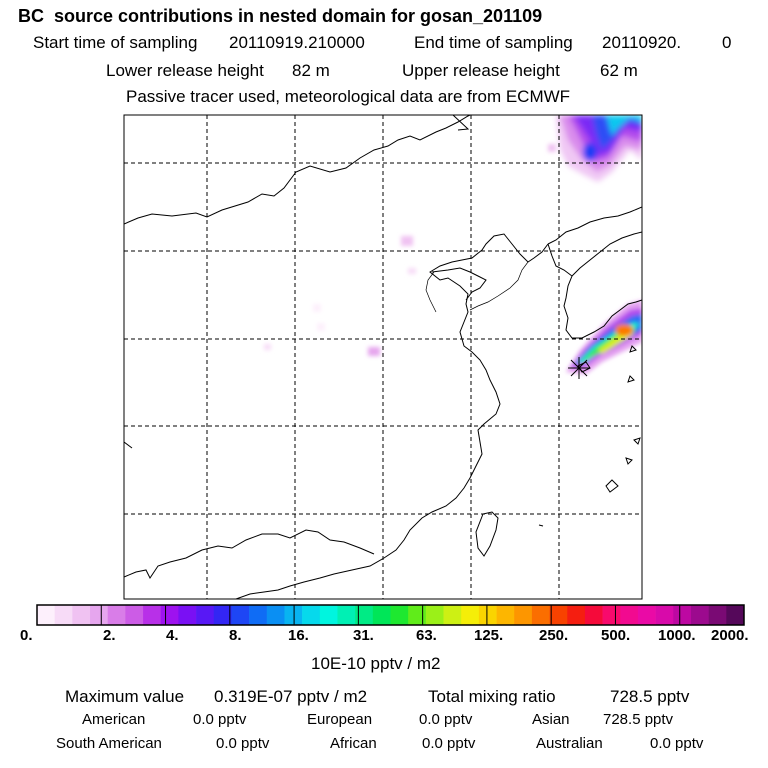  What do you see at coordinates (235, 635) in the screenshot?
I see `colorbar-label: 8.` at bounding box center [235, 635].